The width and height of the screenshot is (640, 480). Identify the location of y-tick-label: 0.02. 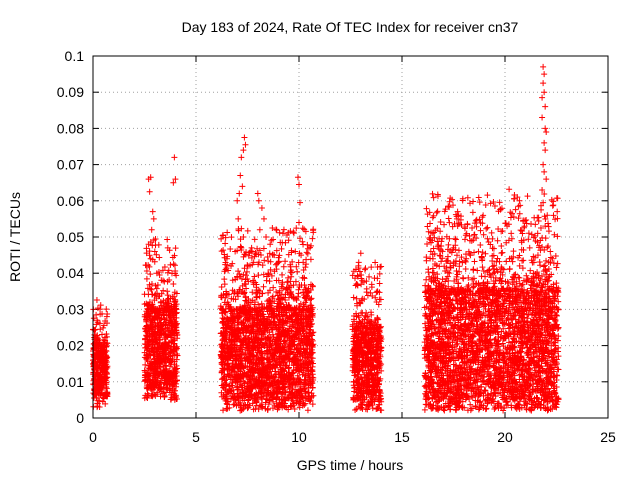
(70, 346).